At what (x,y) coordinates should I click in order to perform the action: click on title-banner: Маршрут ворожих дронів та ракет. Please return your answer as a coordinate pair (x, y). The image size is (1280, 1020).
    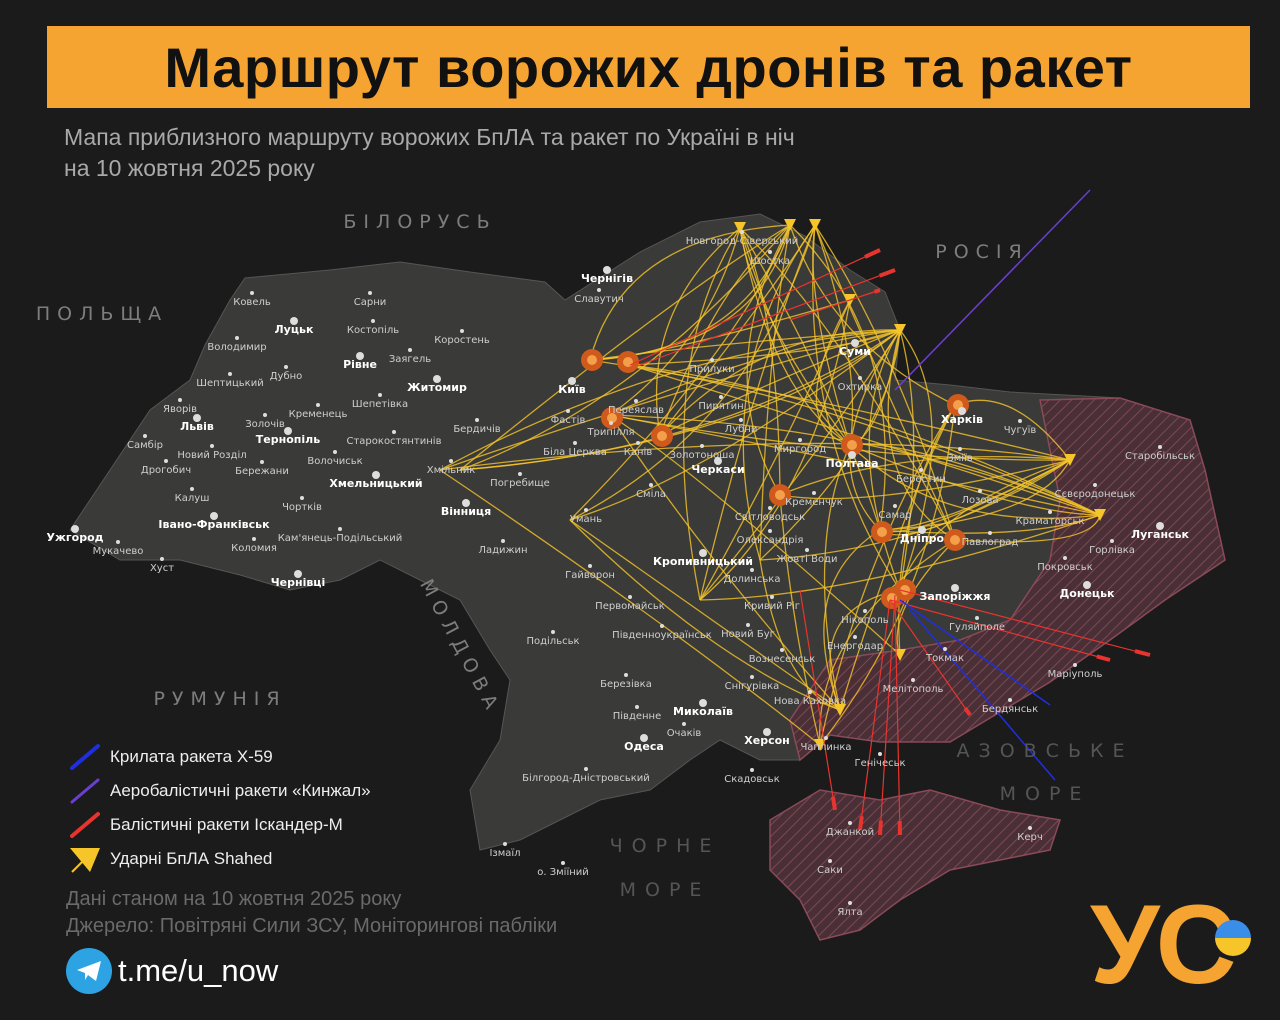
    Looking at the image, I should click on (648, 67).